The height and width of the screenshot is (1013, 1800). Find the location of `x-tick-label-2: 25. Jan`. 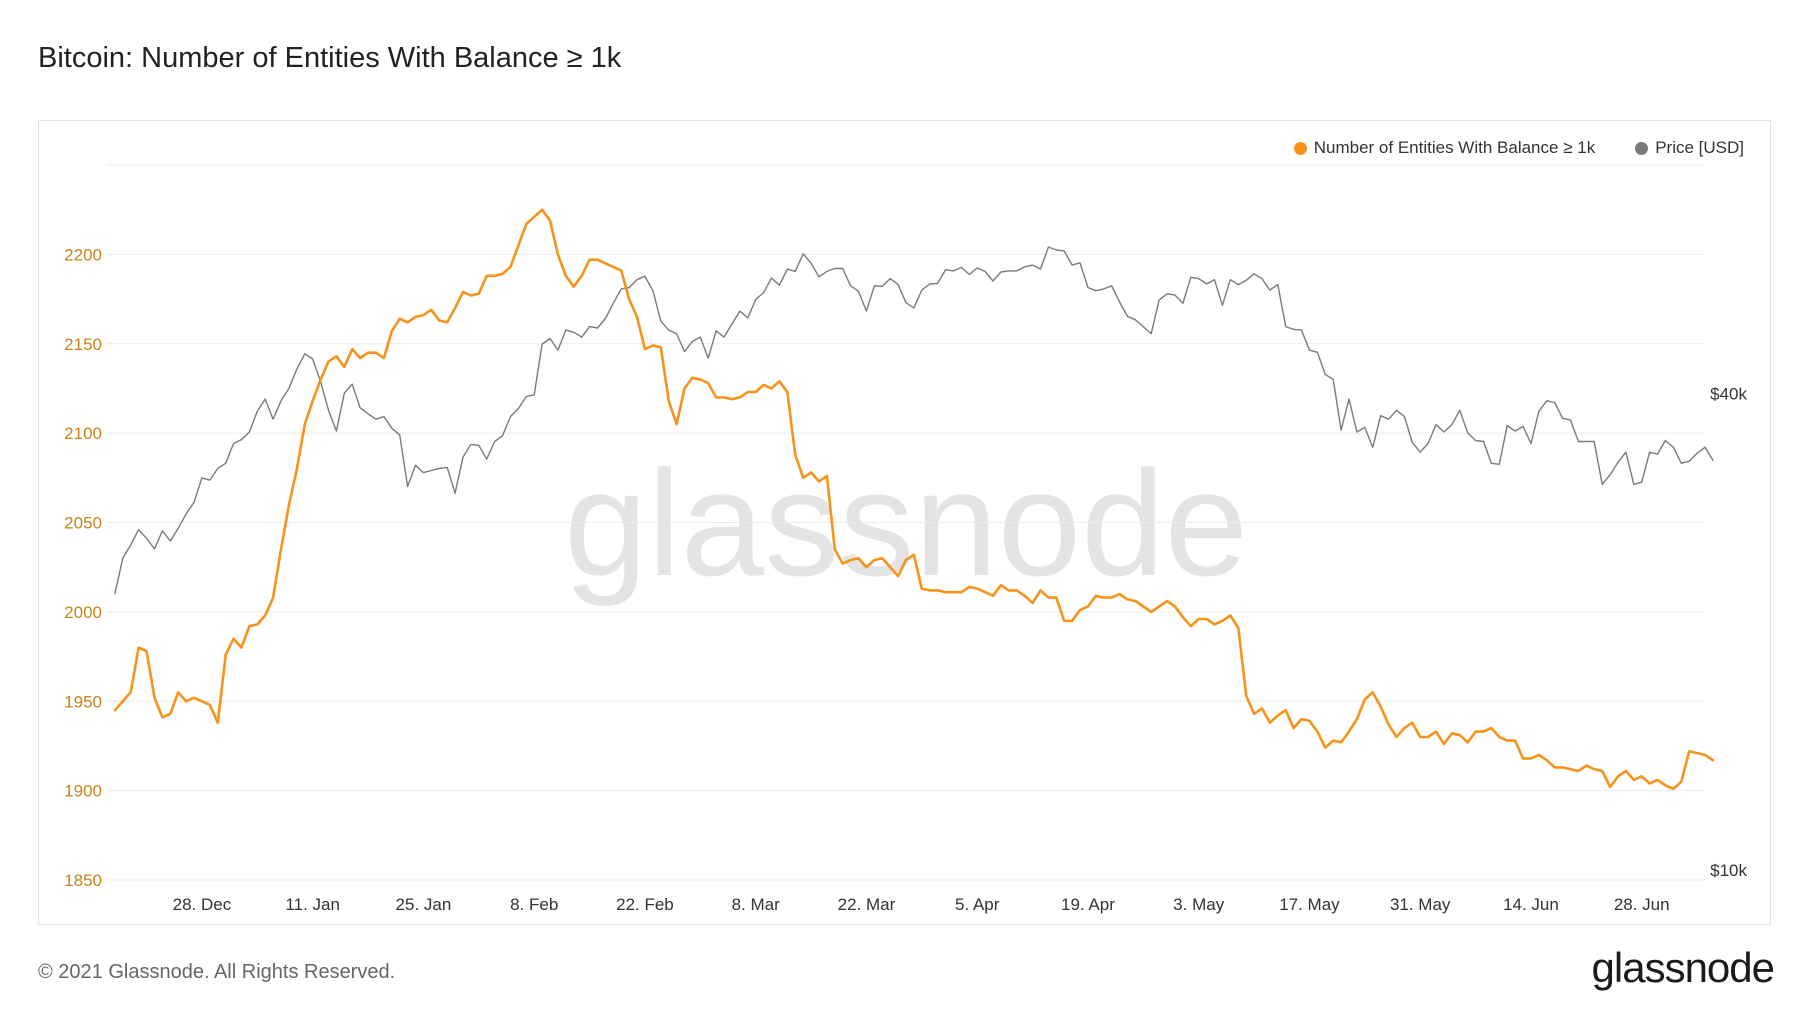

x-tick-label-2: 25. Jan is located at coordinates (424, 904).